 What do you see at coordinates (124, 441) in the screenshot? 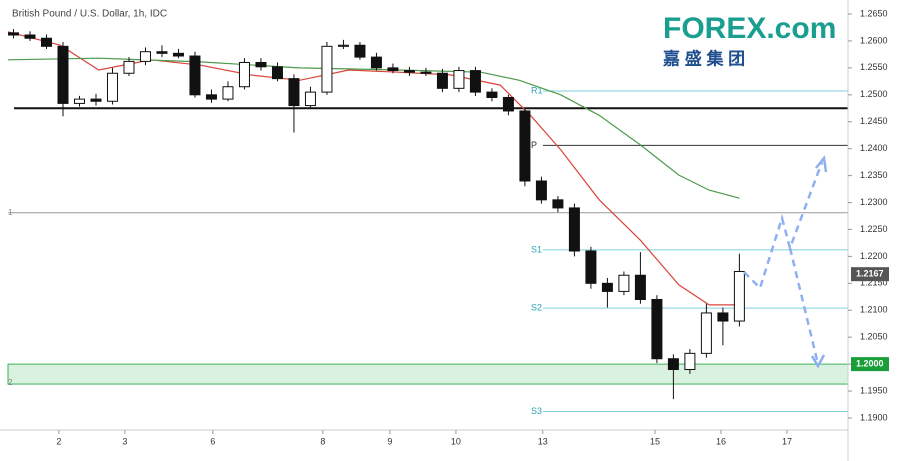
I see `x-tick-label: 3` at bounding box center [124, 441].